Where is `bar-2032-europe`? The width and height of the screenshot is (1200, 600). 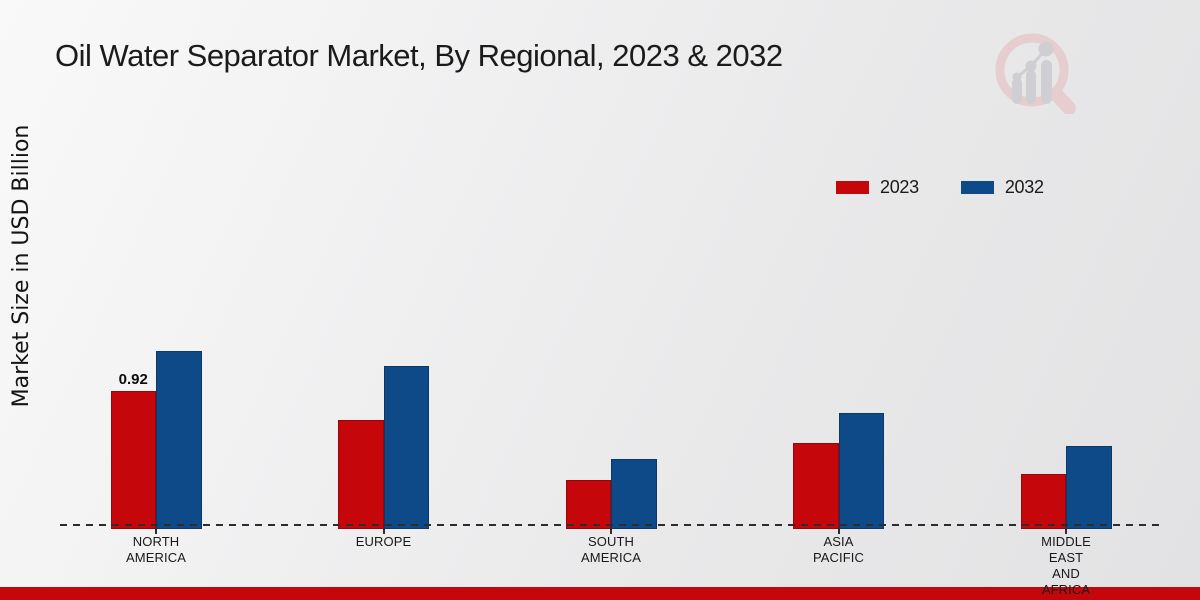 bar-2032-europe is located at coordinates (406, 447).